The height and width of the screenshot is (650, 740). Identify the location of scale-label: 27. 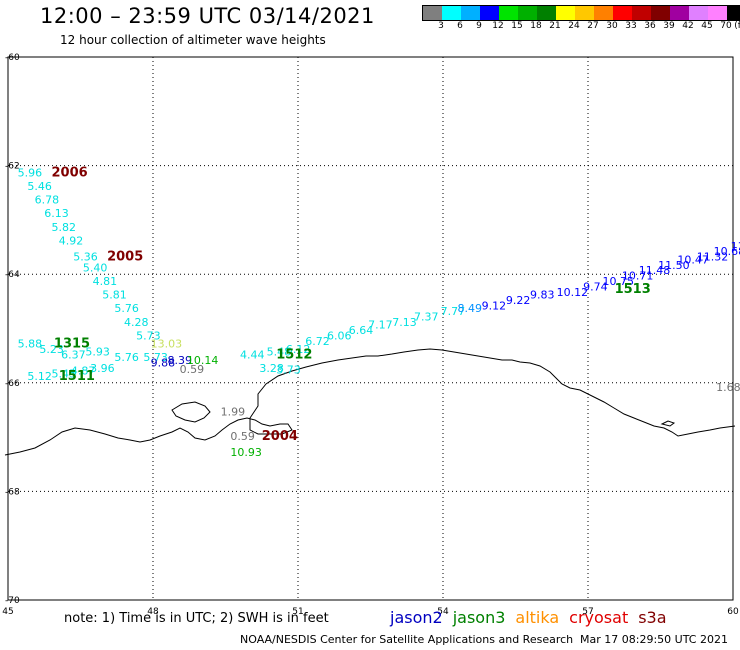
(593, 26).